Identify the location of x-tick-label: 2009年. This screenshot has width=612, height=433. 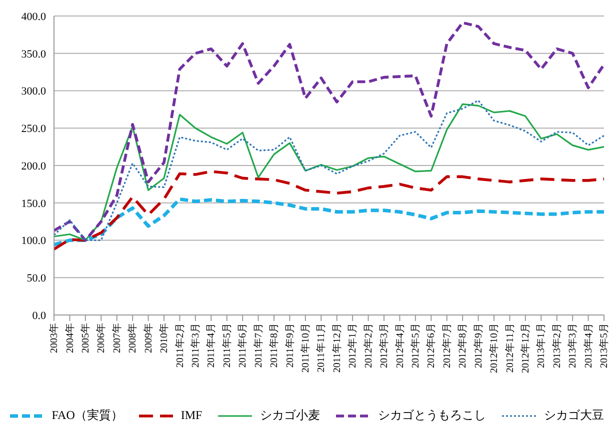
(148, 338).